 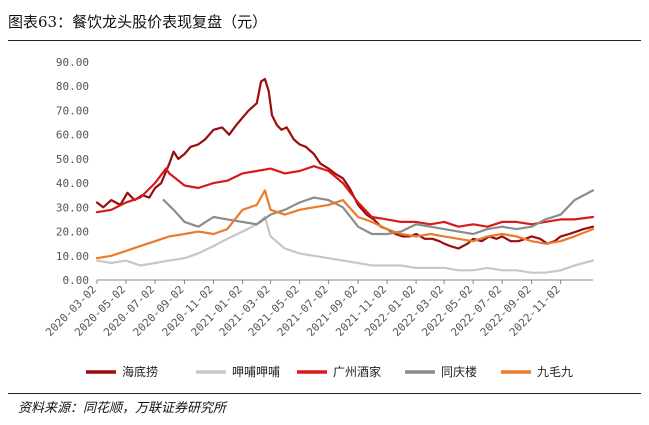 What do you see at coordinates (72, 183) in the screenshot?
I see `y-tick-label: 40.00` at bounding box center [72, 183].